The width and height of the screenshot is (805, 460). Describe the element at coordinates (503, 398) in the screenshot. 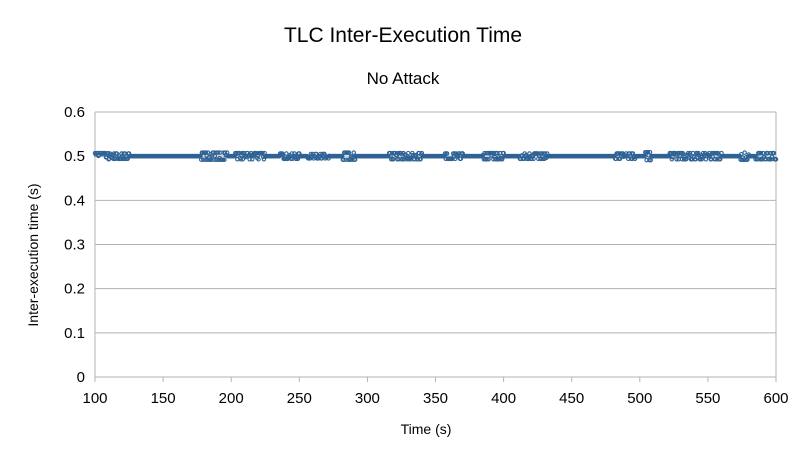

I see `x-tick-label: 400` at that location.